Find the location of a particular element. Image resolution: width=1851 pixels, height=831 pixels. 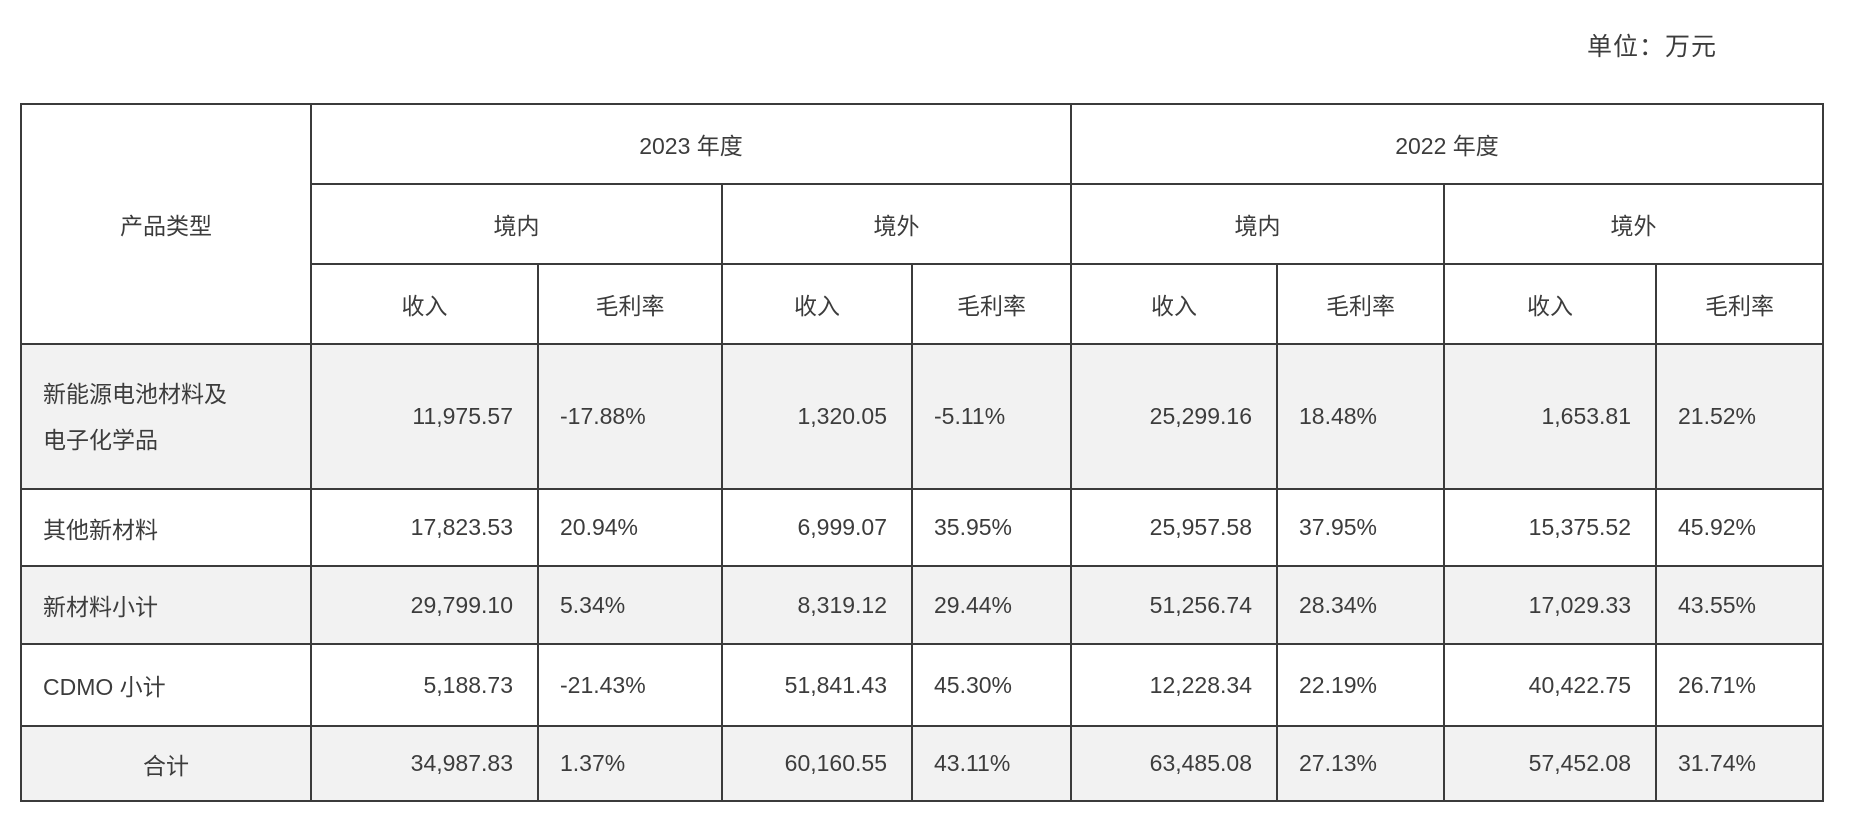

revenue-cell: 51,841.43 is located at coordinates (817, 685).